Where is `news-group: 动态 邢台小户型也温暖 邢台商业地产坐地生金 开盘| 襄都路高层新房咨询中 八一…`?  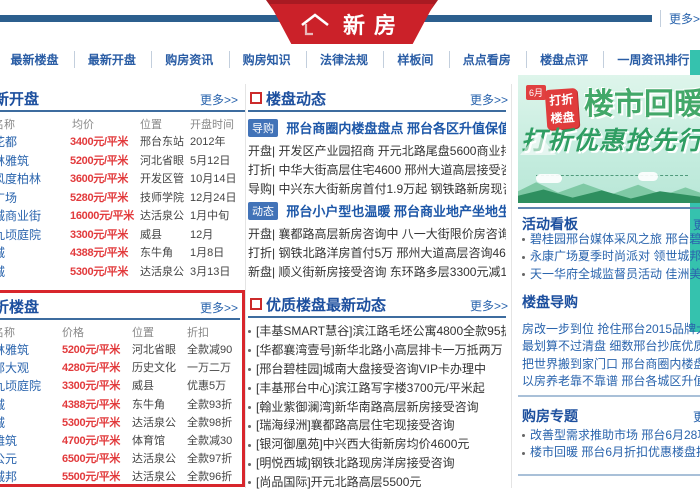
news-group: 动态 邢台小户型也温暖 邢台商业地产坐地生金 开盘| 襄都路高层新房咨询中 八一… is located at coordinates (377, 241).